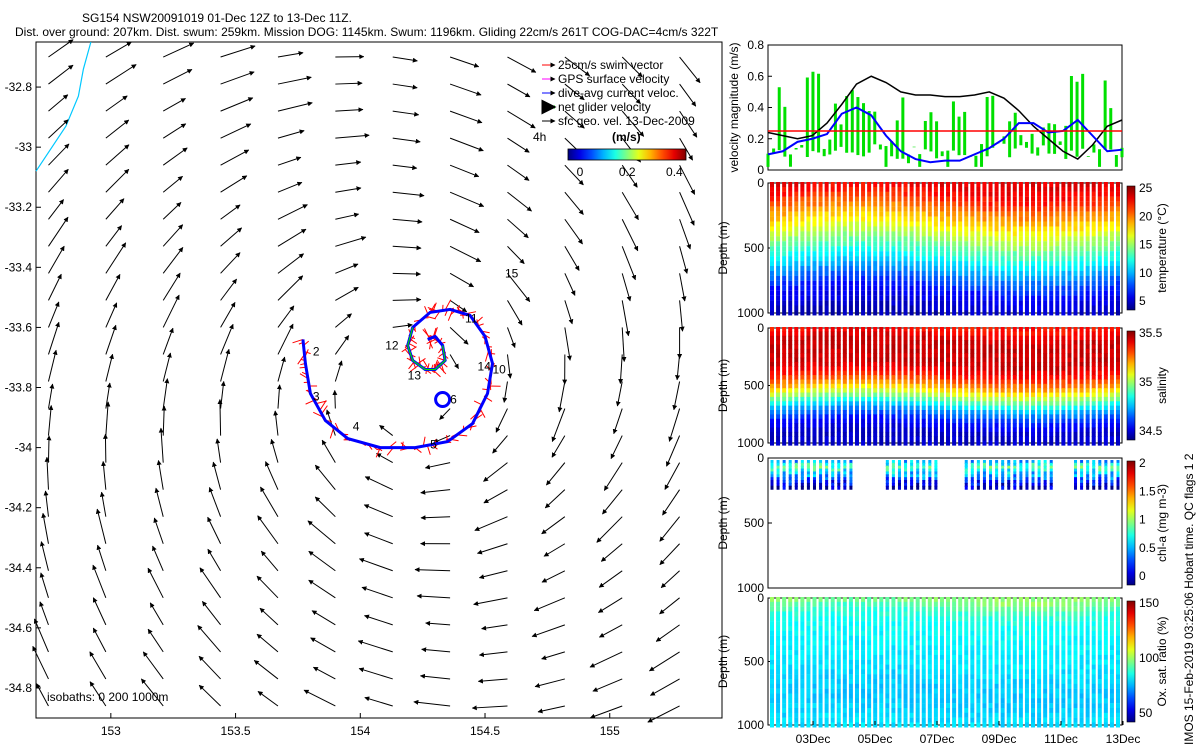 The width and height of the screenshot is (1200, 750). What do you see at coordinates (945, 386) in the screenshot?
I see `salinity-profile-points` at bounding box center [945, 386].